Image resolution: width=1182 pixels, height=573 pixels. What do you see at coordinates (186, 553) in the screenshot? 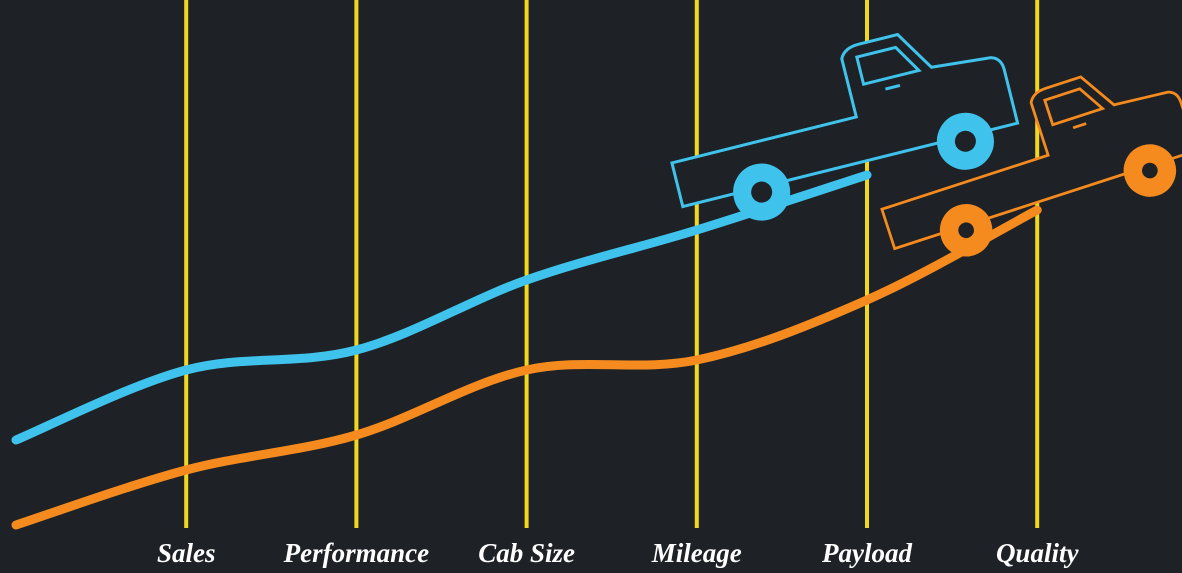
I see `x-tick-label: Sales` at bounding box center [186, 553].